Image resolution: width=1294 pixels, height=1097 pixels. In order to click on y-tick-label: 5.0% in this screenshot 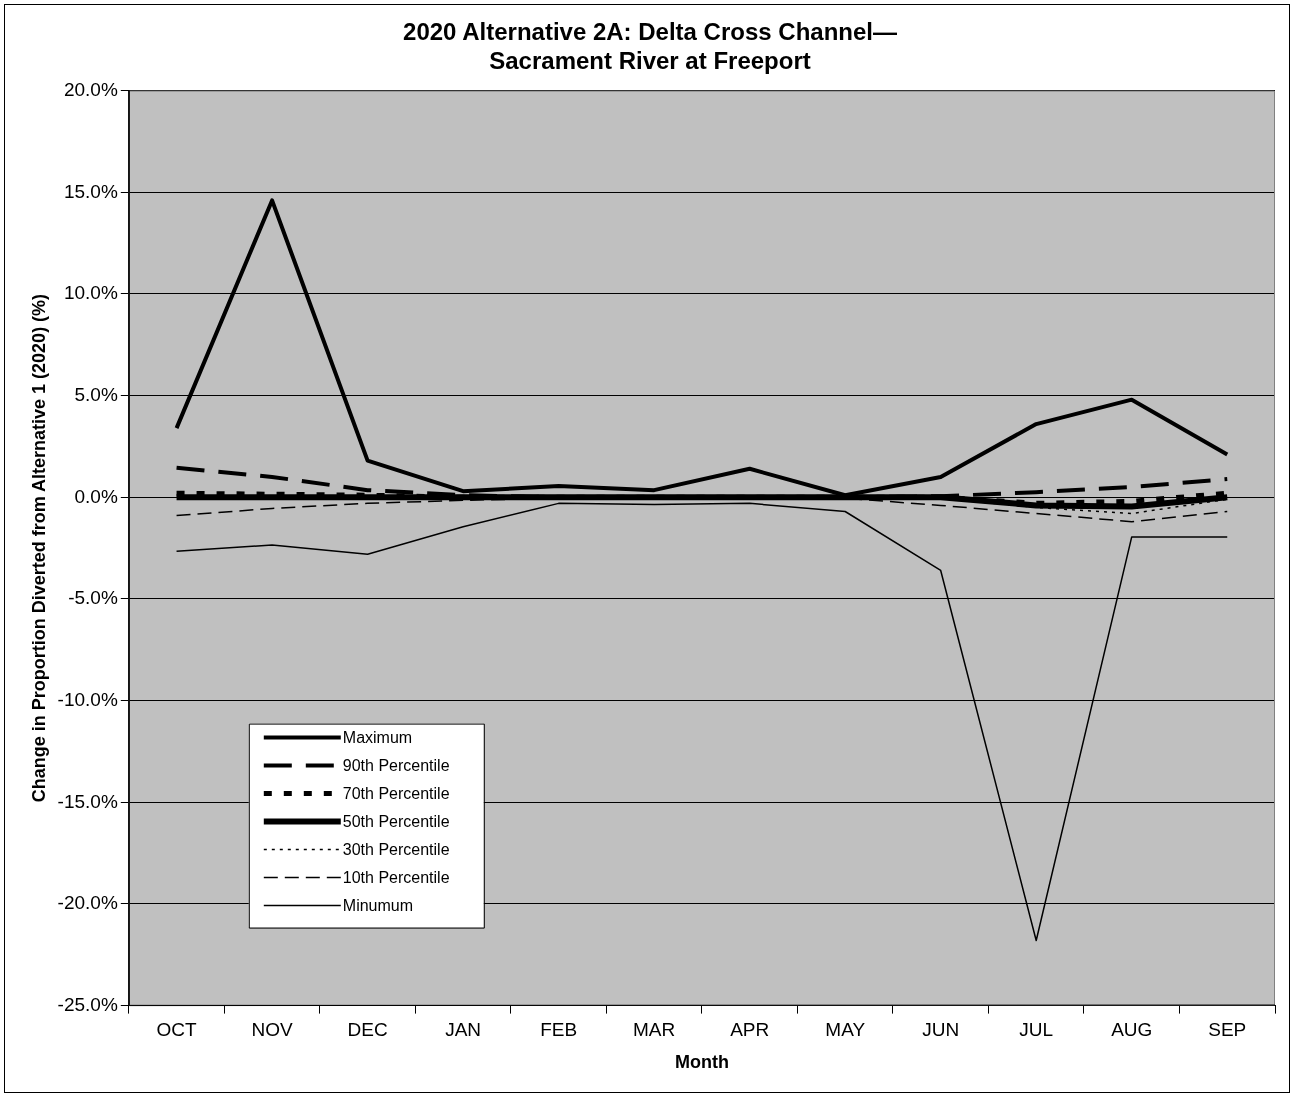, I will do `click(96, 394)`.